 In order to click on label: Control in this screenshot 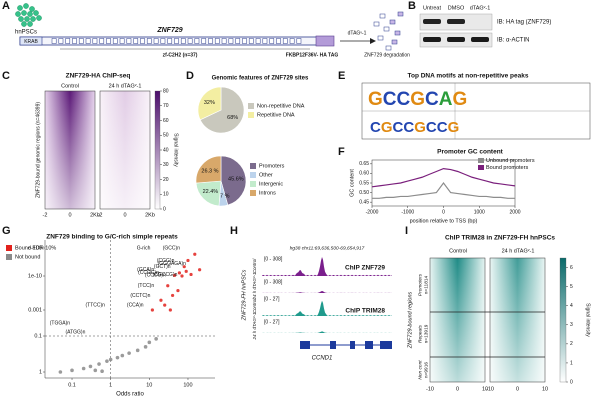, I will do `click(254, 266)`.